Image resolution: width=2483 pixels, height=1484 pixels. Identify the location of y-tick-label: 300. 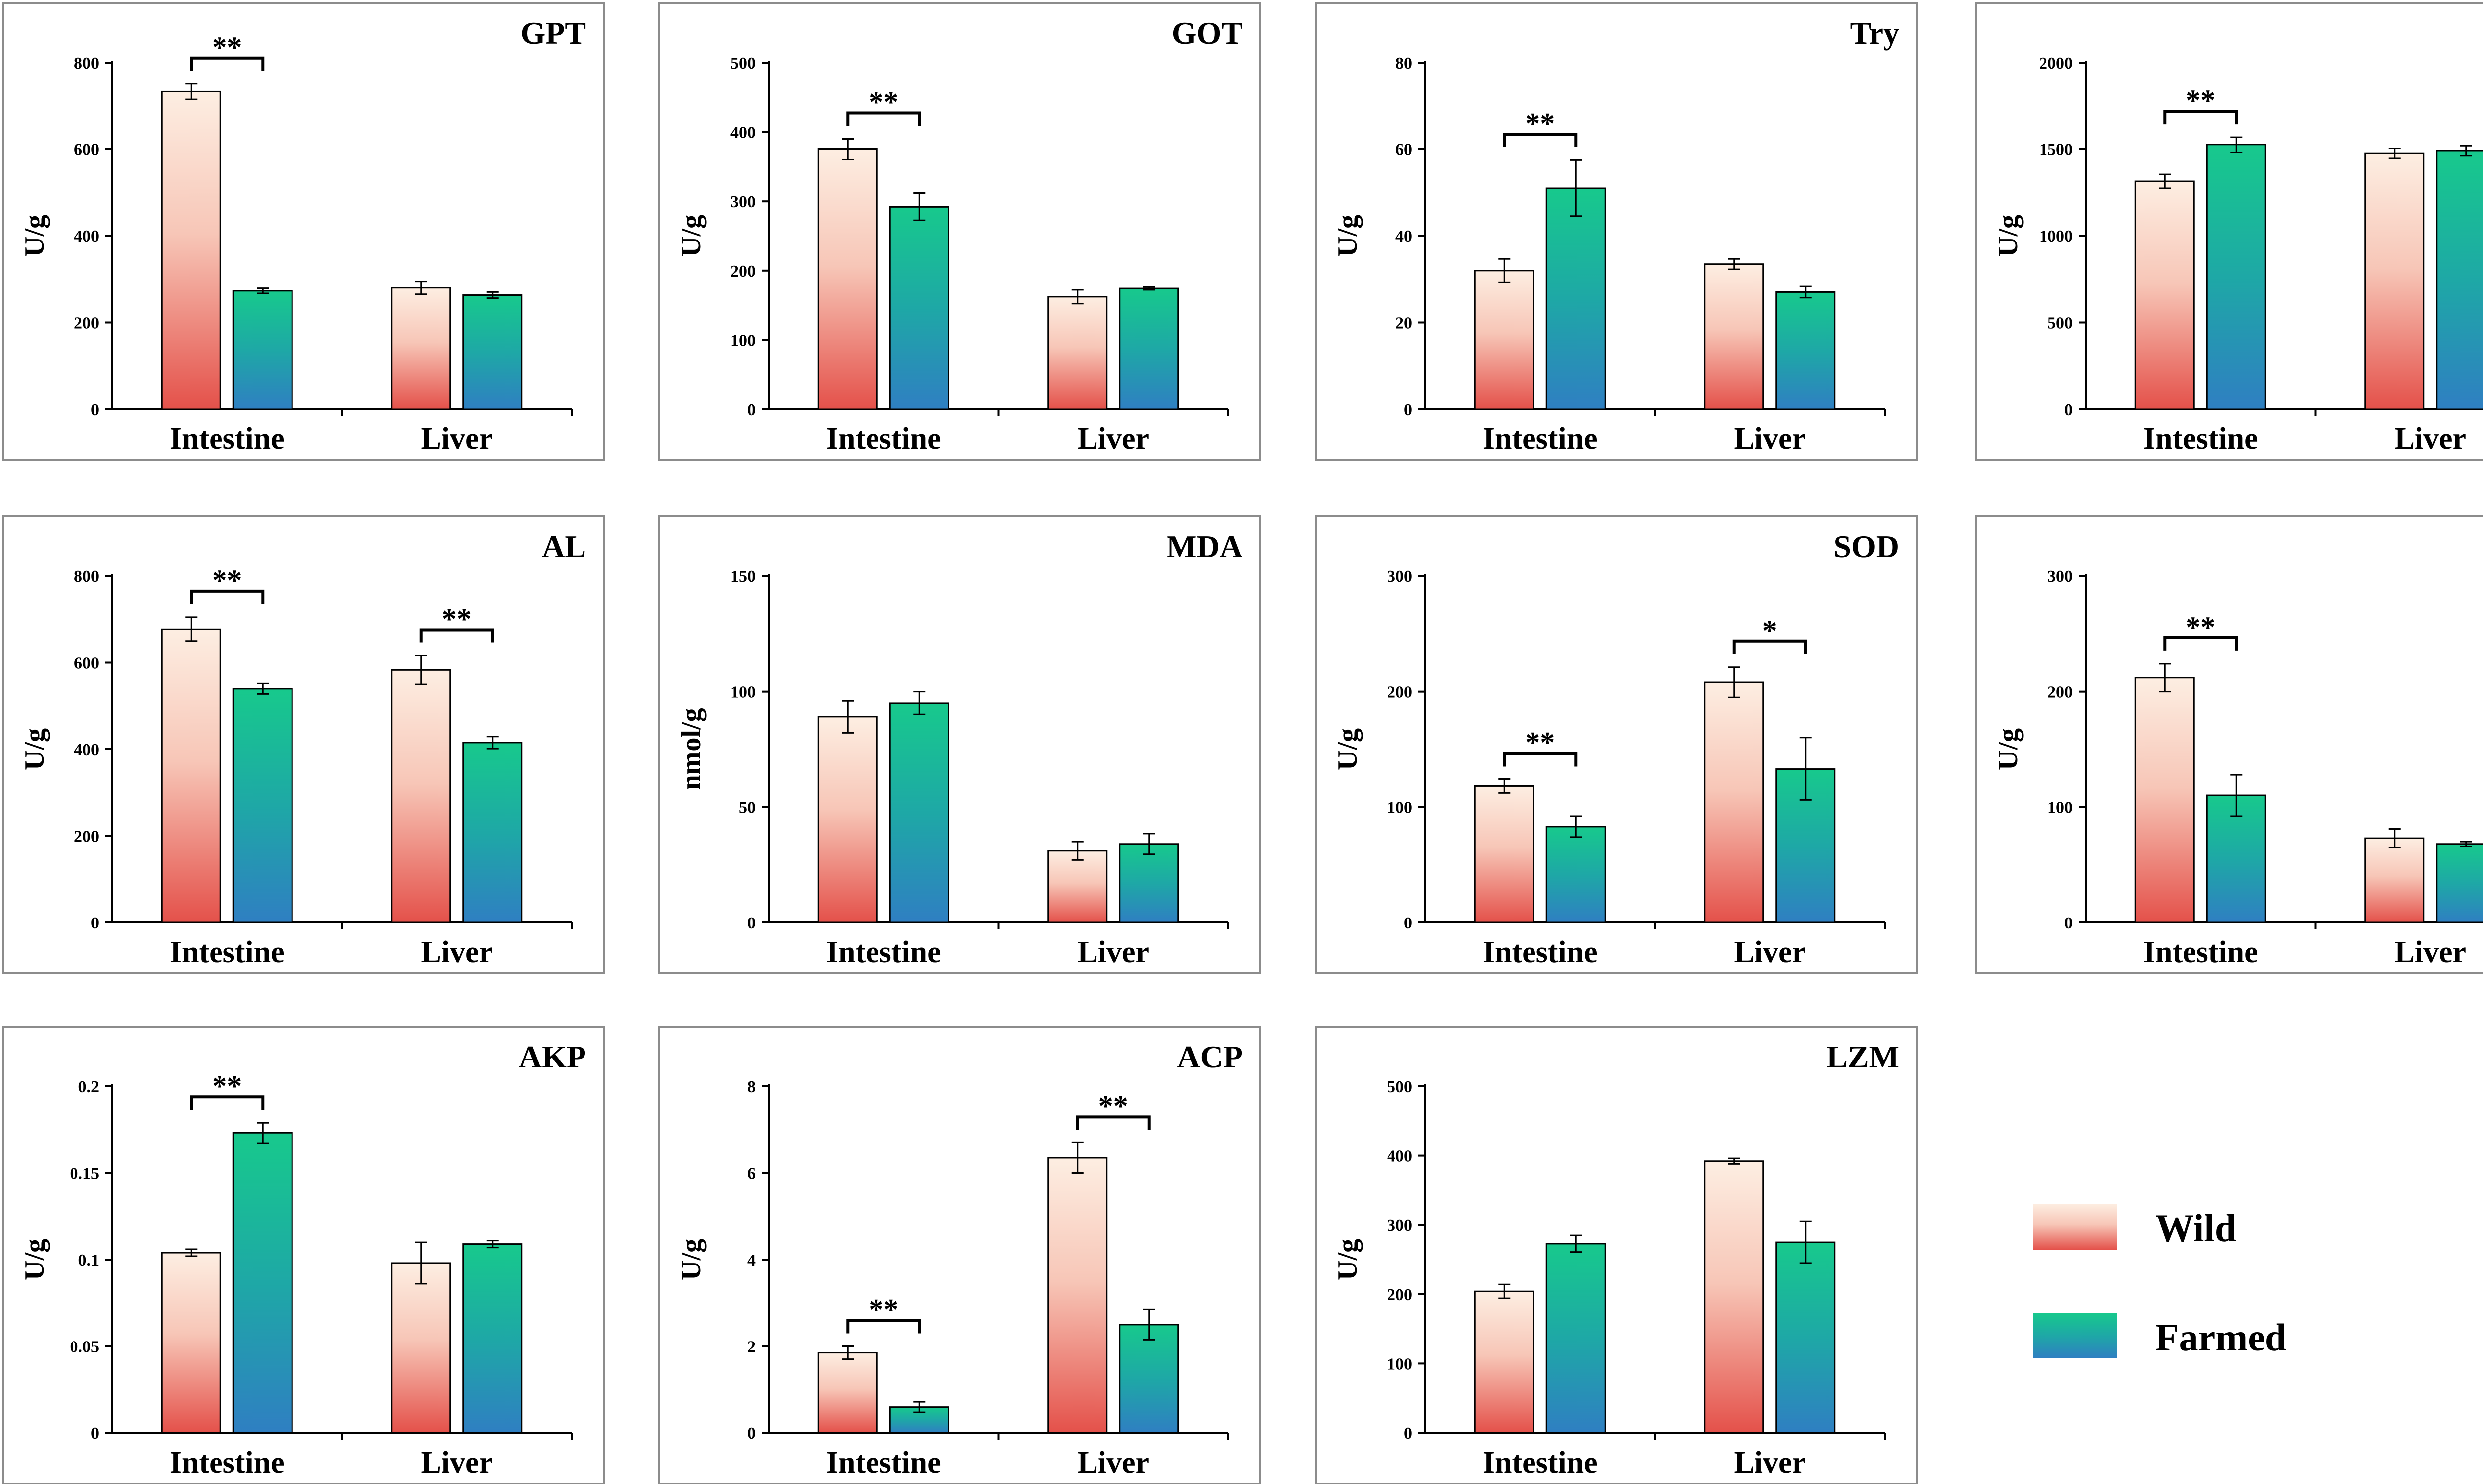
(1399, 1225).